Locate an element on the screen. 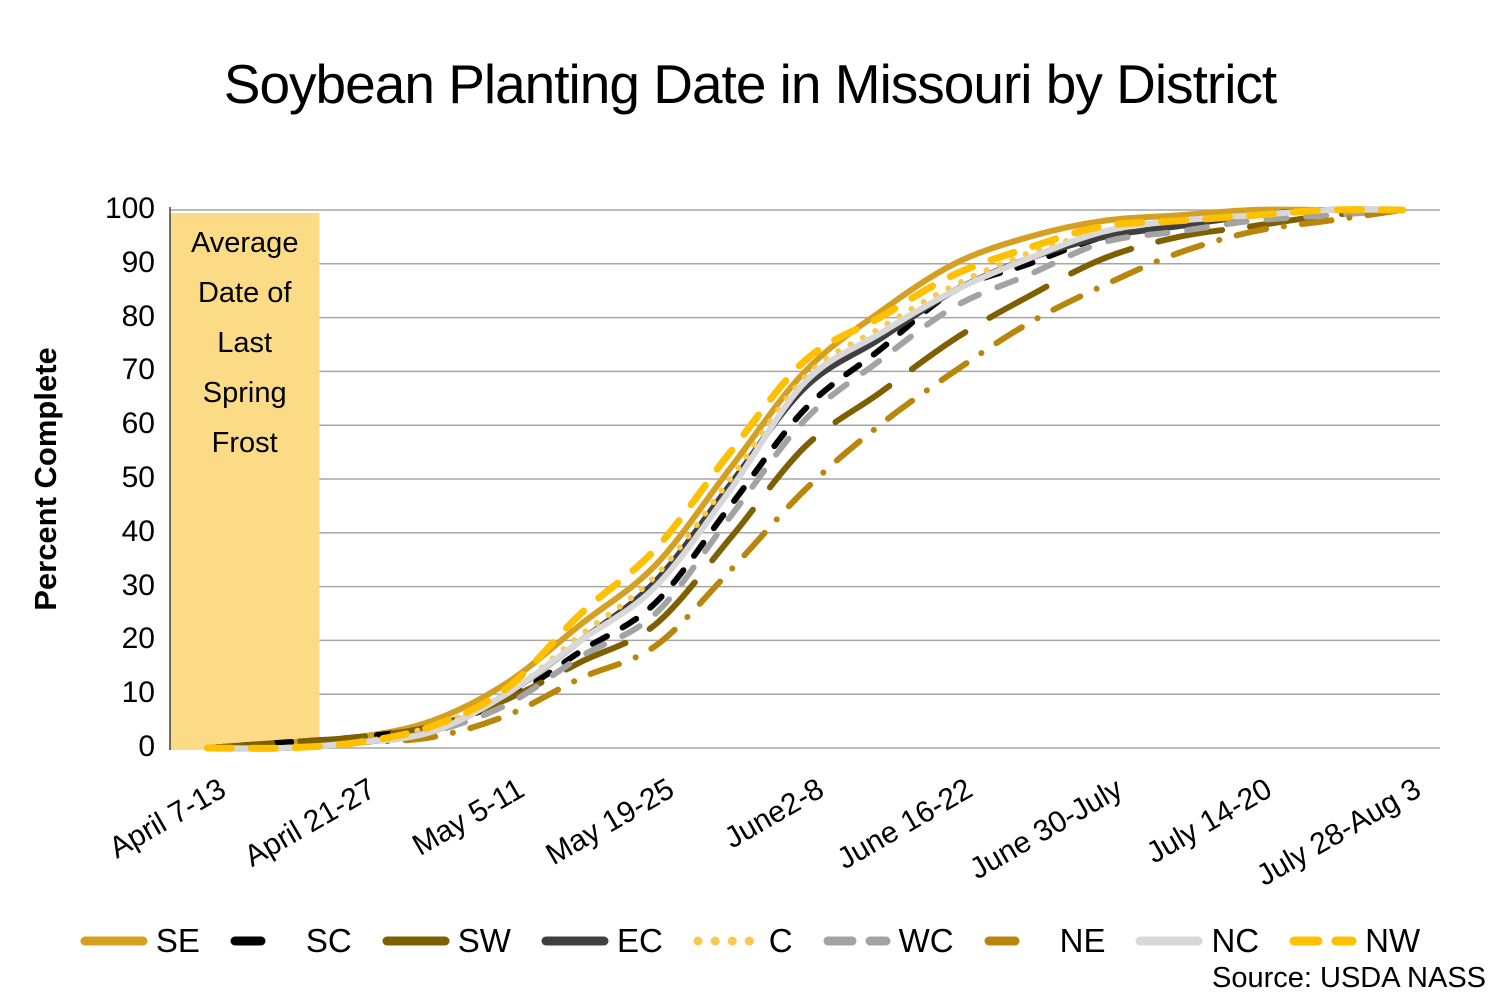 This screenshot has width=1500, height=1000. legend-swatch-c is located at coordinates (727, 941).